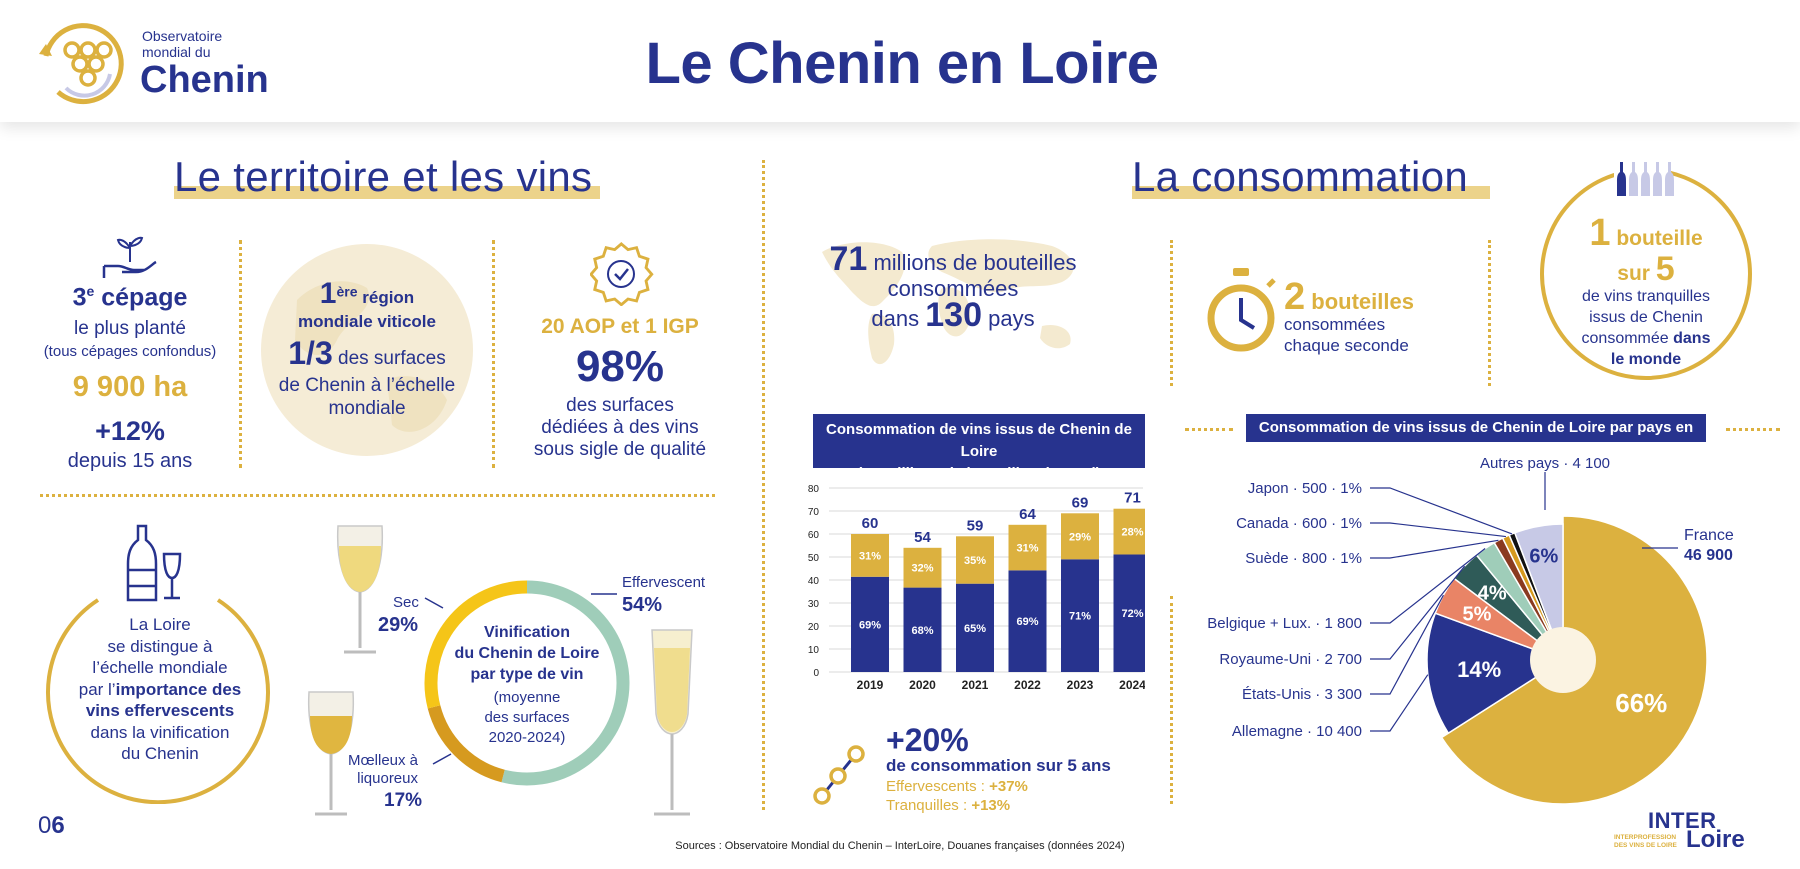  Describe the element at coordinates (814, 489) in the screenshot. I see `y-tick-label: 80` at that location.